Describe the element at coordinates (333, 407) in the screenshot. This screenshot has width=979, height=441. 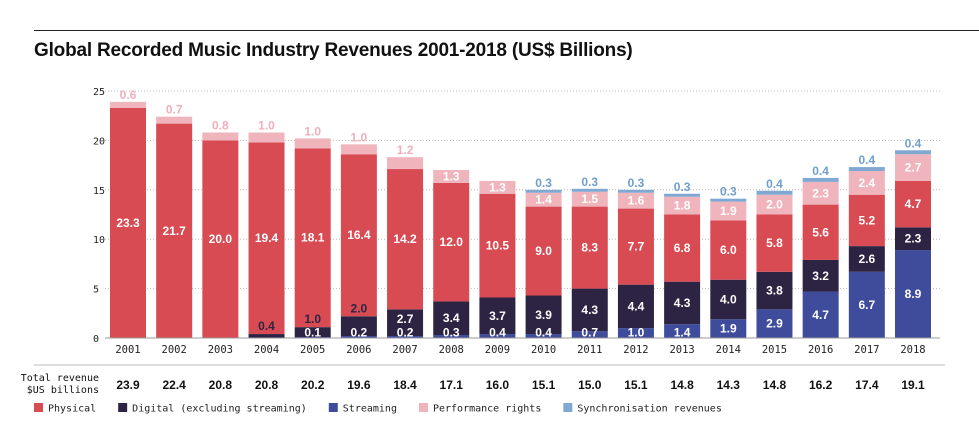
I see `legend-swatch-streaming` at that location.